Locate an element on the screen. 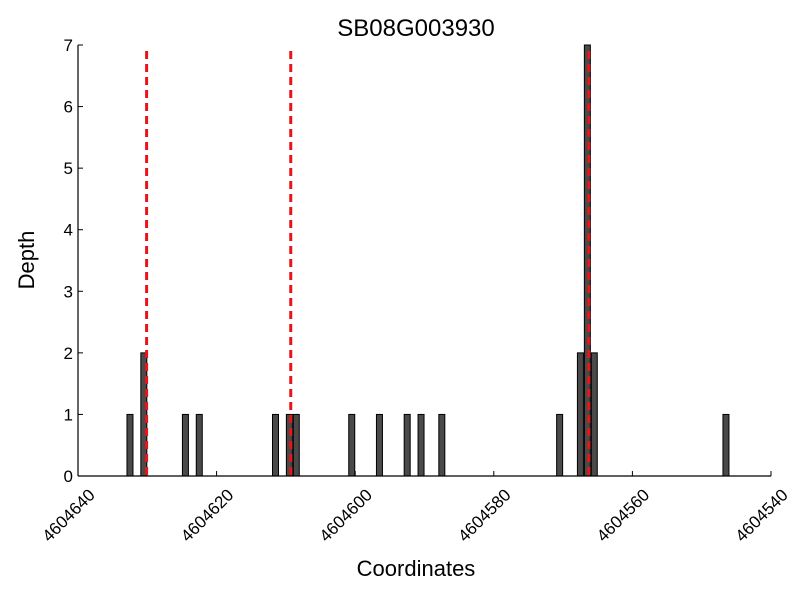  x-tick-label: 4604620 is located at coordinates (207, 515).